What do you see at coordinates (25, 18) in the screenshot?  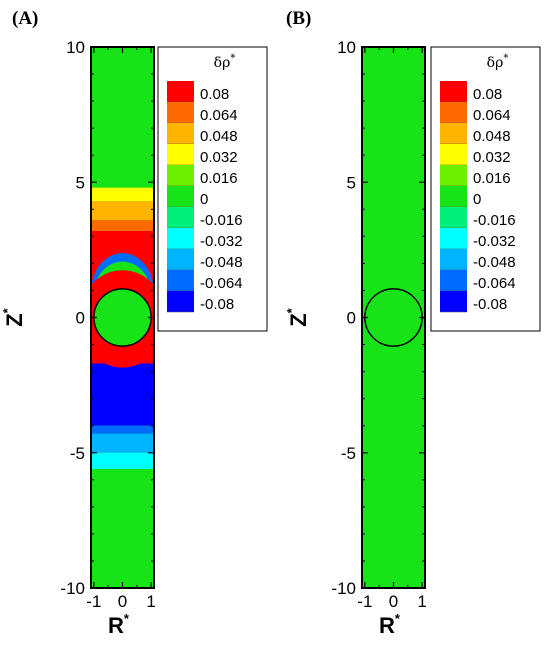 I see `panel-a-label: (A)` at bounding box center [25, 18].